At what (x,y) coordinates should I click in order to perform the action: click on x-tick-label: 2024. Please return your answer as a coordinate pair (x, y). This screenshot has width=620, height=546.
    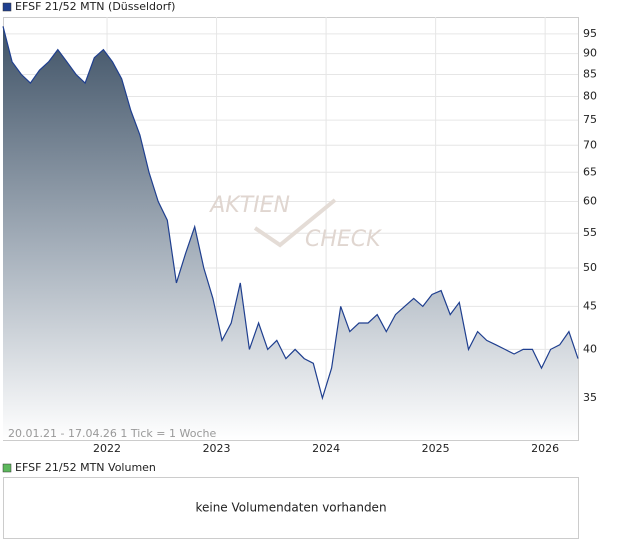
    Looking at the image, I should click on (326, 448).